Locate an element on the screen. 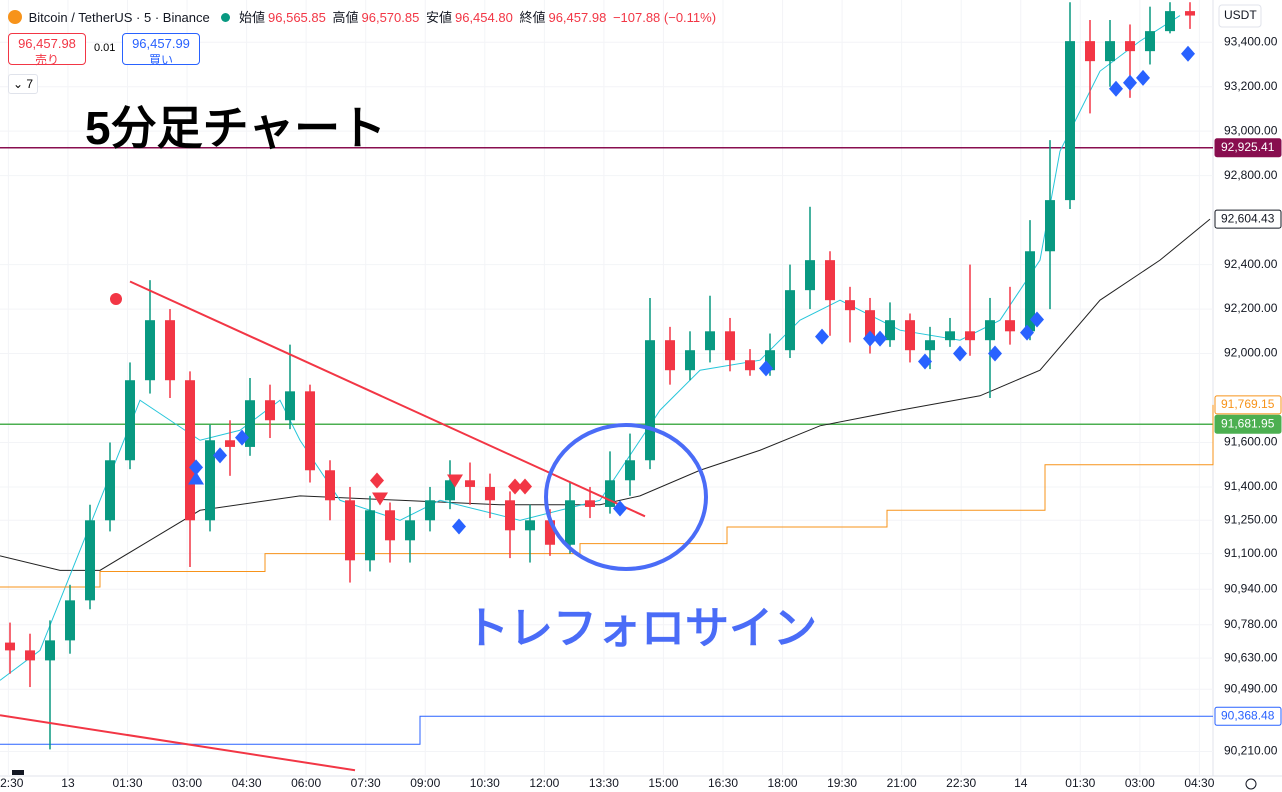  y-tick-label: 93,000.00 is located at coordinates (1251, 130).